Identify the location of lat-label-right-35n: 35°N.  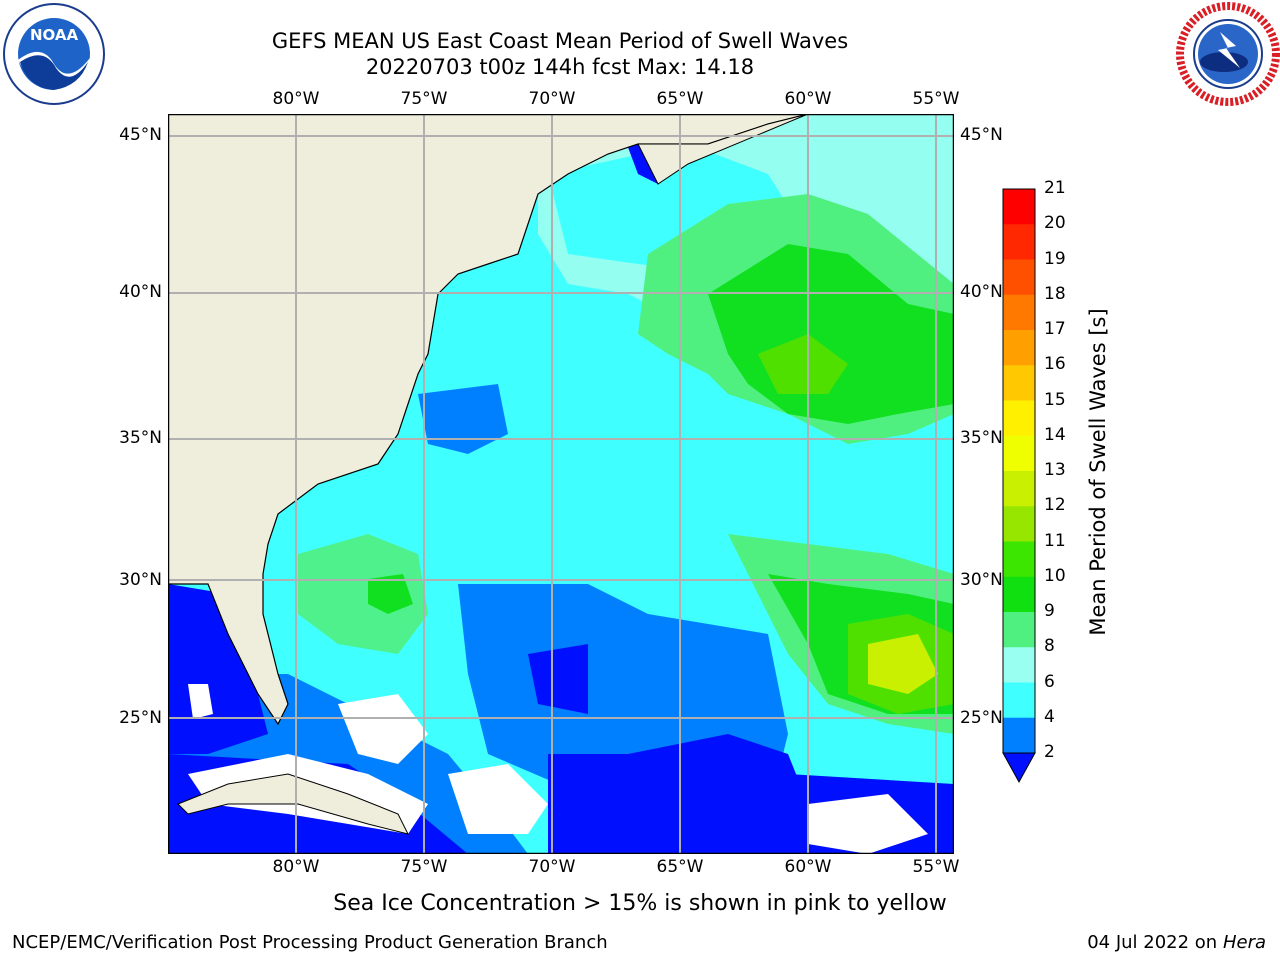
(981, 438).